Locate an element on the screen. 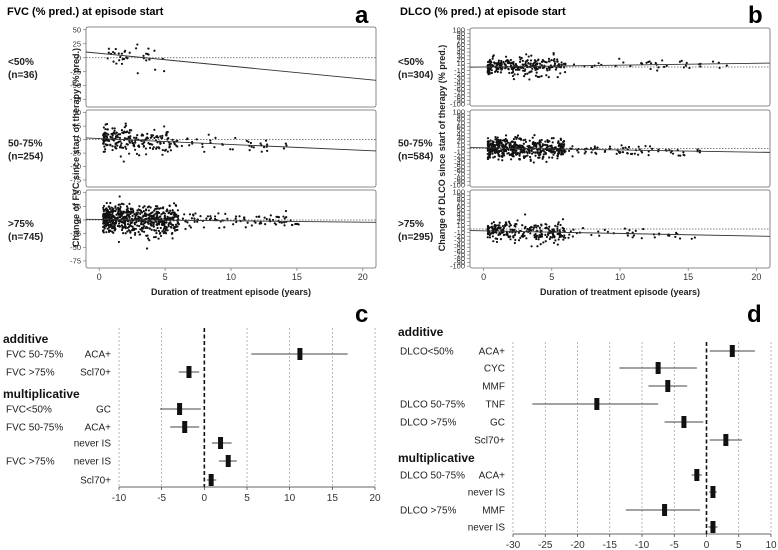  y-tick-label: -100 is located at coordinates (457, 266).